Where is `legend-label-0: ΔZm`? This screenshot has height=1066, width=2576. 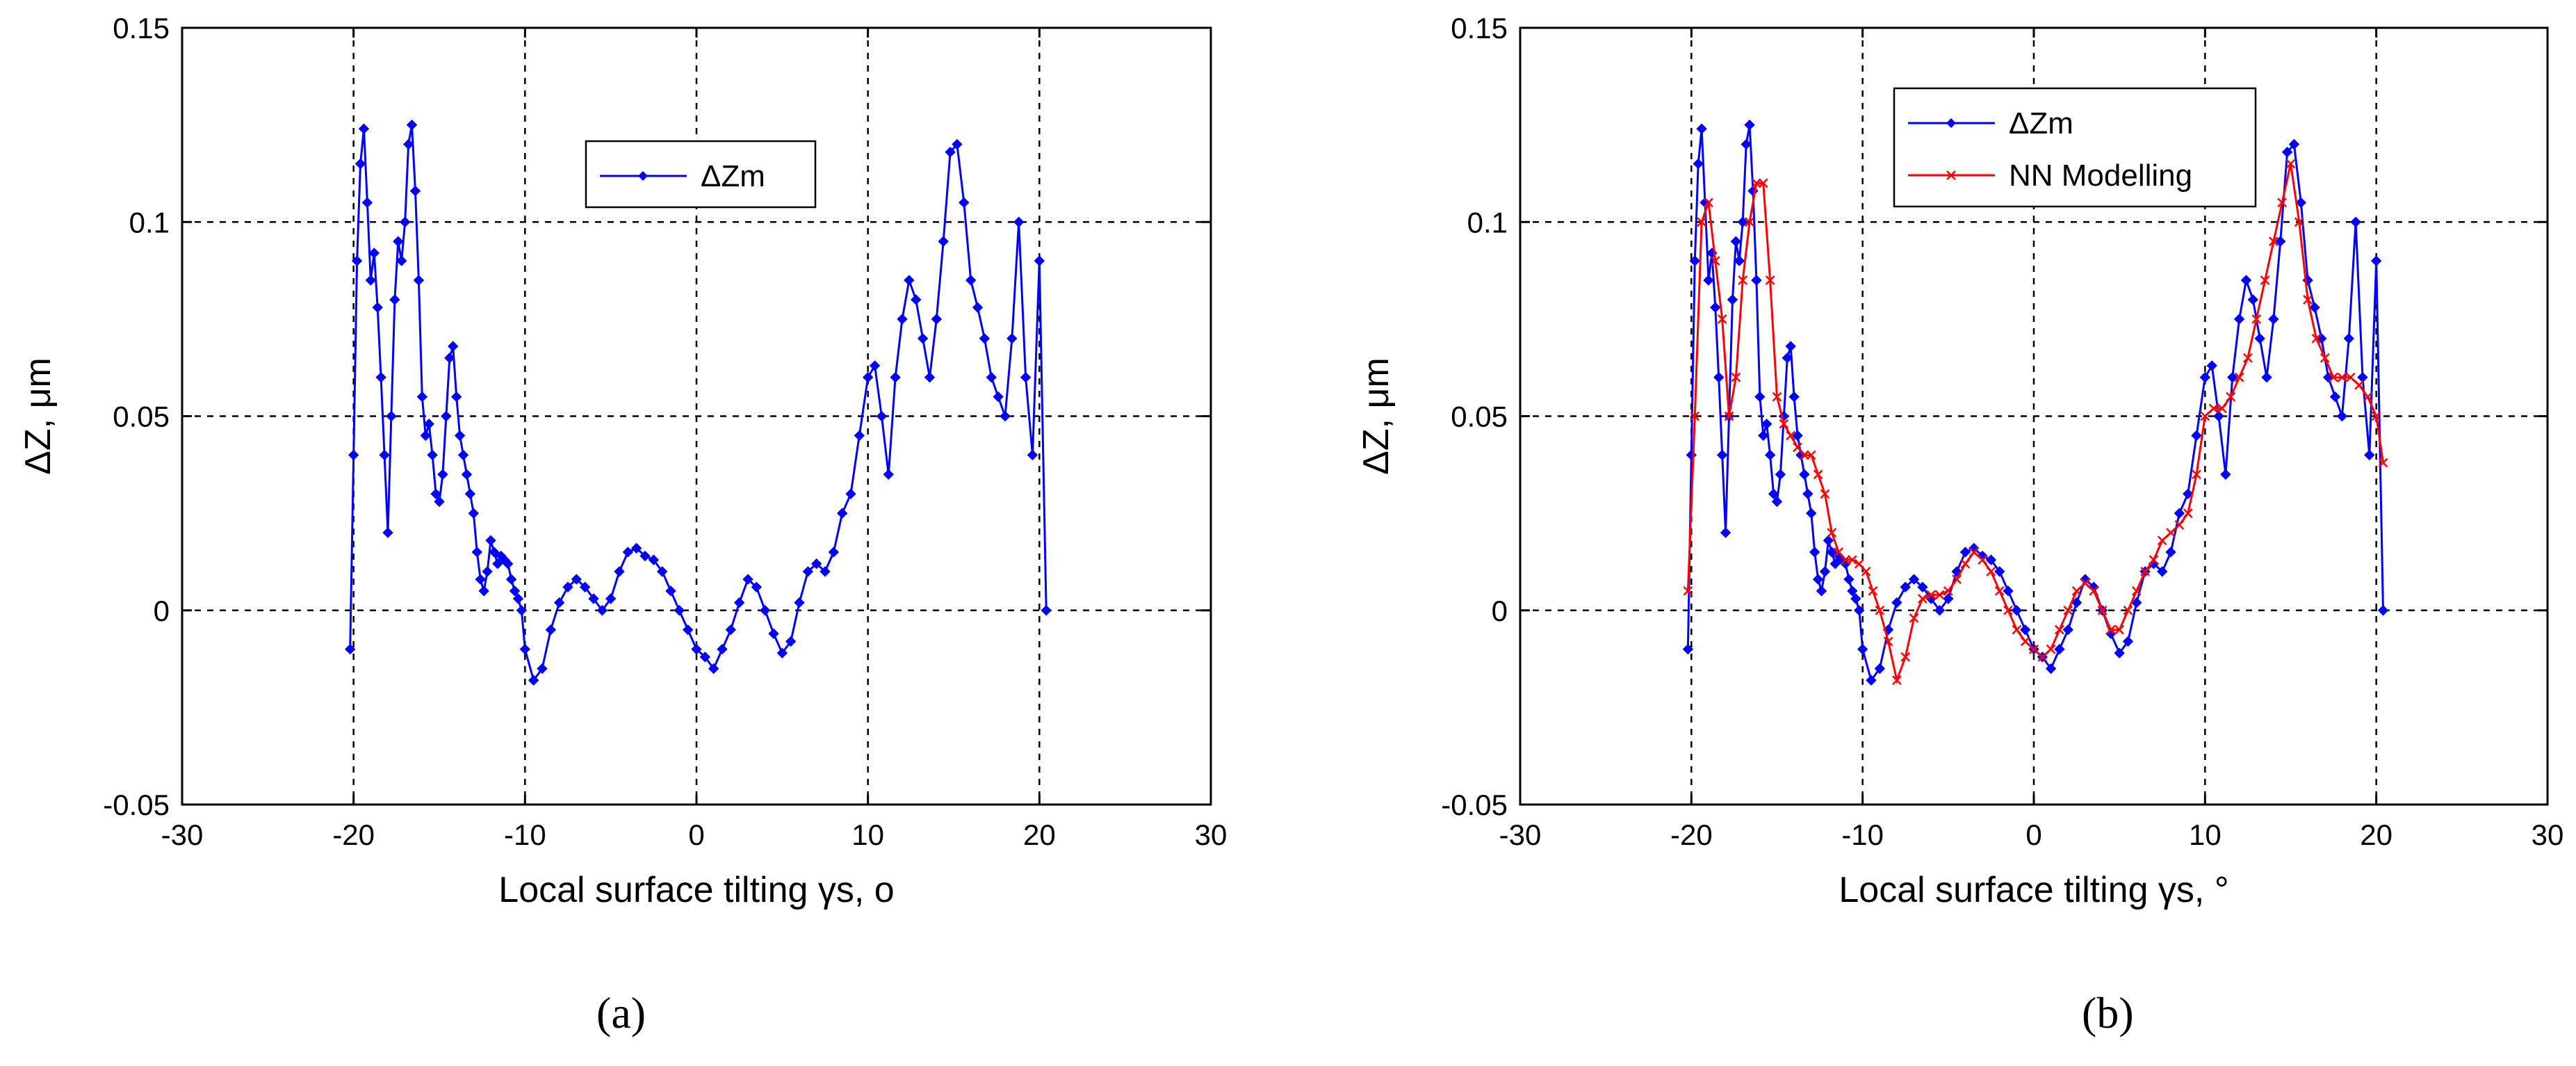 legend-label-0: ΔZm is located at coordinates (733, 176).